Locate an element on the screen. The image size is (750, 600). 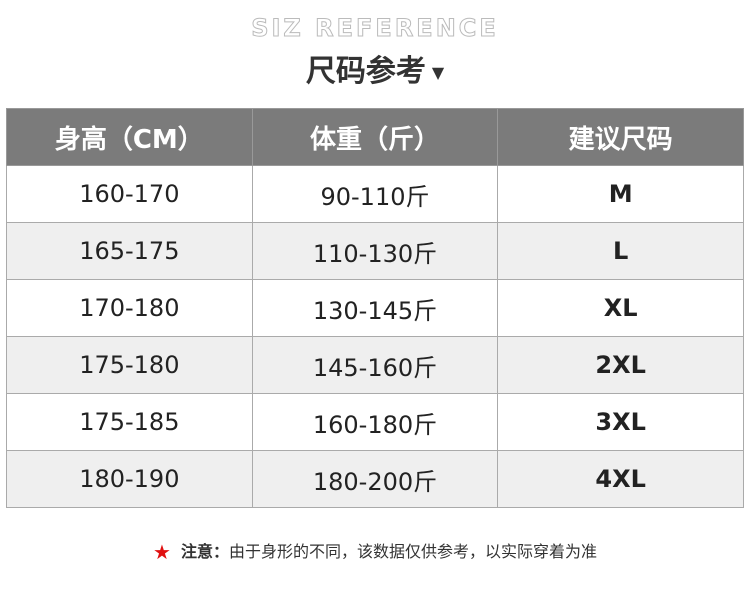
cell-size: 4XL is located at coordinates (620, 479).